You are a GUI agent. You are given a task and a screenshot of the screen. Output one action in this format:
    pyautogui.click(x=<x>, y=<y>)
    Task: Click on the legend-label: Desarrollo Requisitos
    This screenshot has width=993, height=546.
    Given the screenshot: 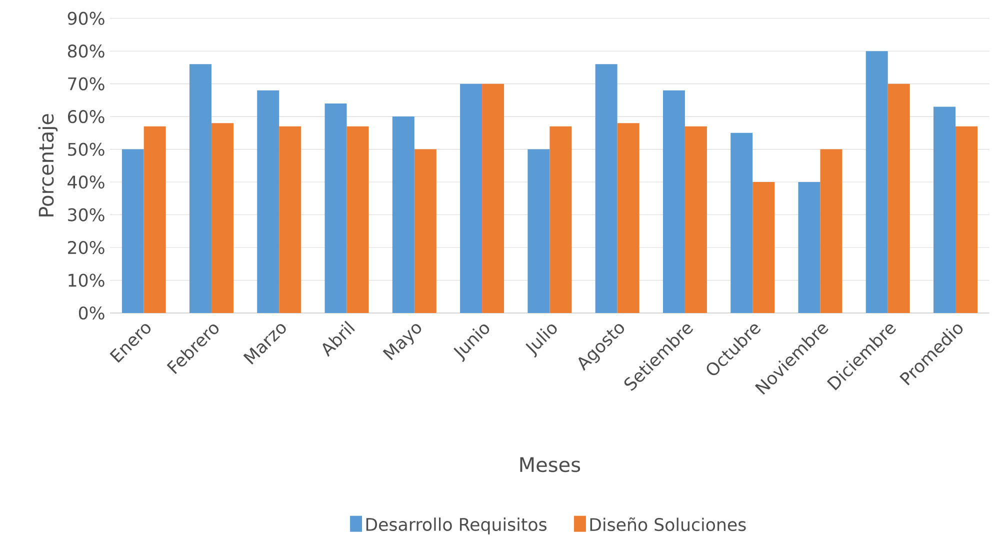 What is the action you would take?
    pyautogui.click(x=456, y=526)
    